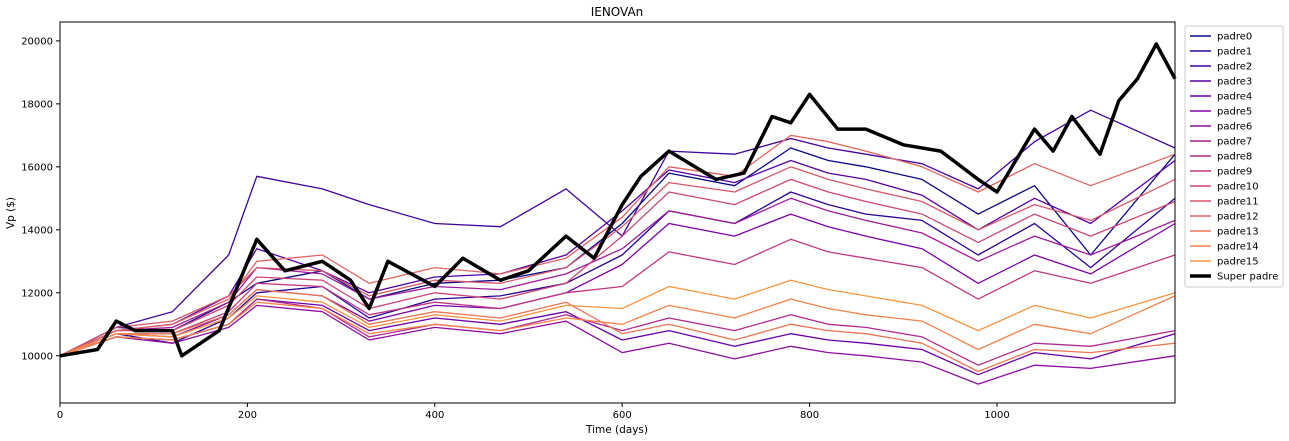 The height and width of the screenshot is (441, 1289). I want to click on legend-label: Super padre, so click(1247, 277).